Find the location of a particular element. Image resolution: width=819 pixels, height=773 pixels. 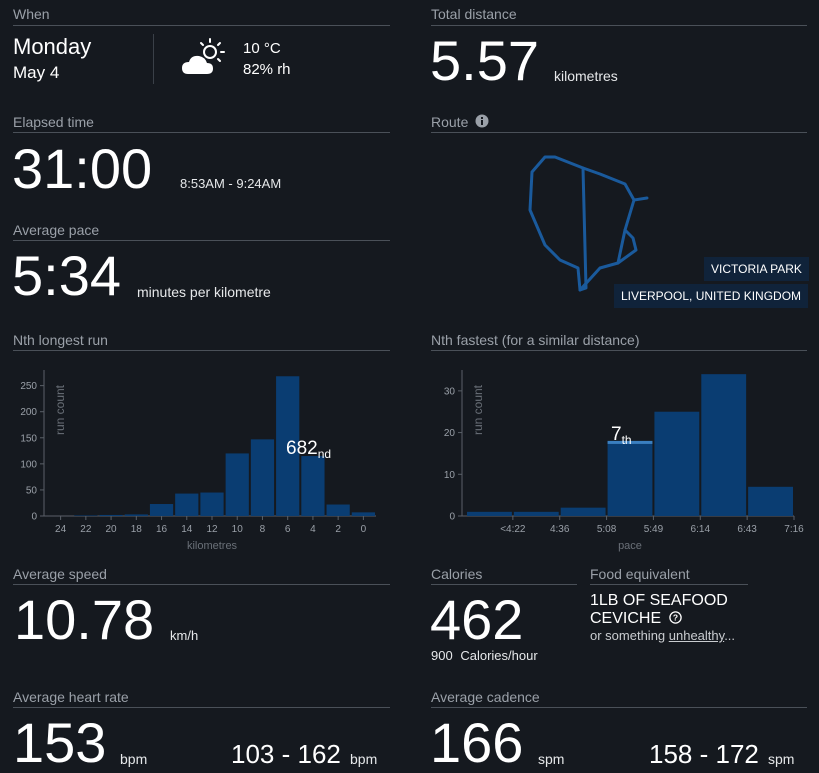

longest-label: Nth longest run is located at coordinates (60, 340).